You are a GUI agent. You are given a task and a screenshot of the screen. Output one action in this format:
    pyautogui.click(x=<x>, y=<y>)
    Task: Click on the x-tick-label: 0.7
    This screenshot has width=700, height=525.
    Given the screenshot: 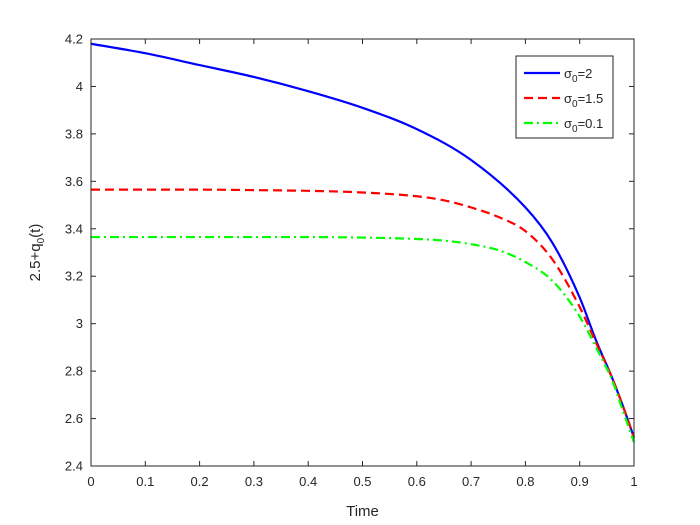 What is the action you would take?
    pyautogui.click(x=471, y=481)
    